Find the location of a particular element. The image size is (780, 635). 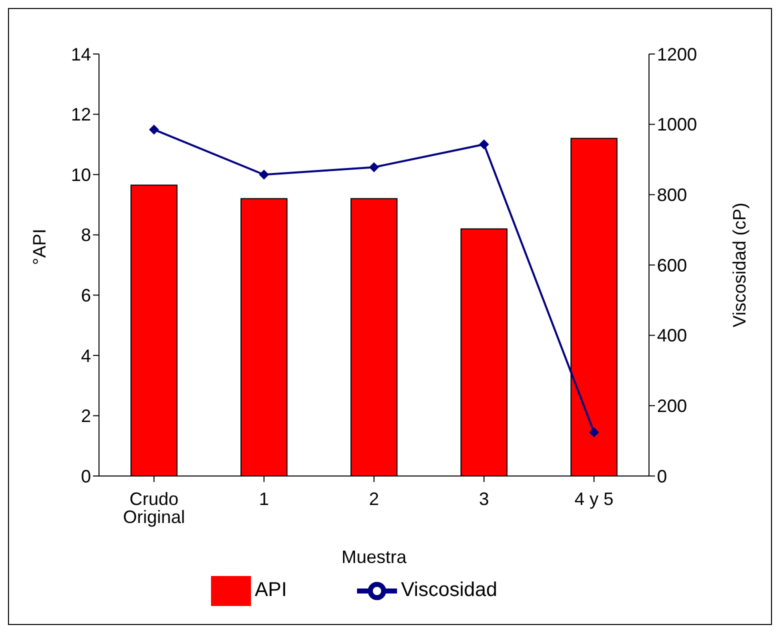

y2-tick-label: 600 is located at coordinates (672, 265).